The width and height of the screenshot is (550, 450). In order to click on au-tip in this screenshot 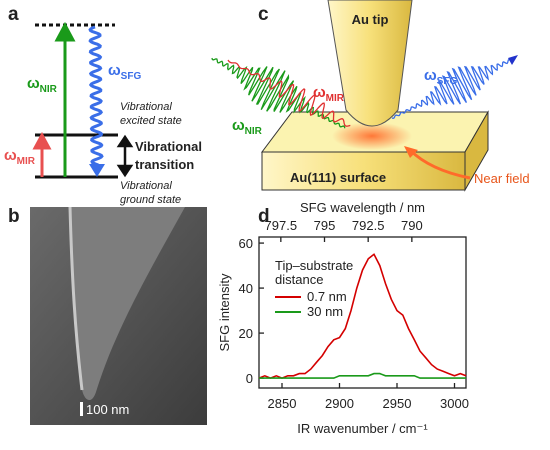, I will do `click(370, 63)`.